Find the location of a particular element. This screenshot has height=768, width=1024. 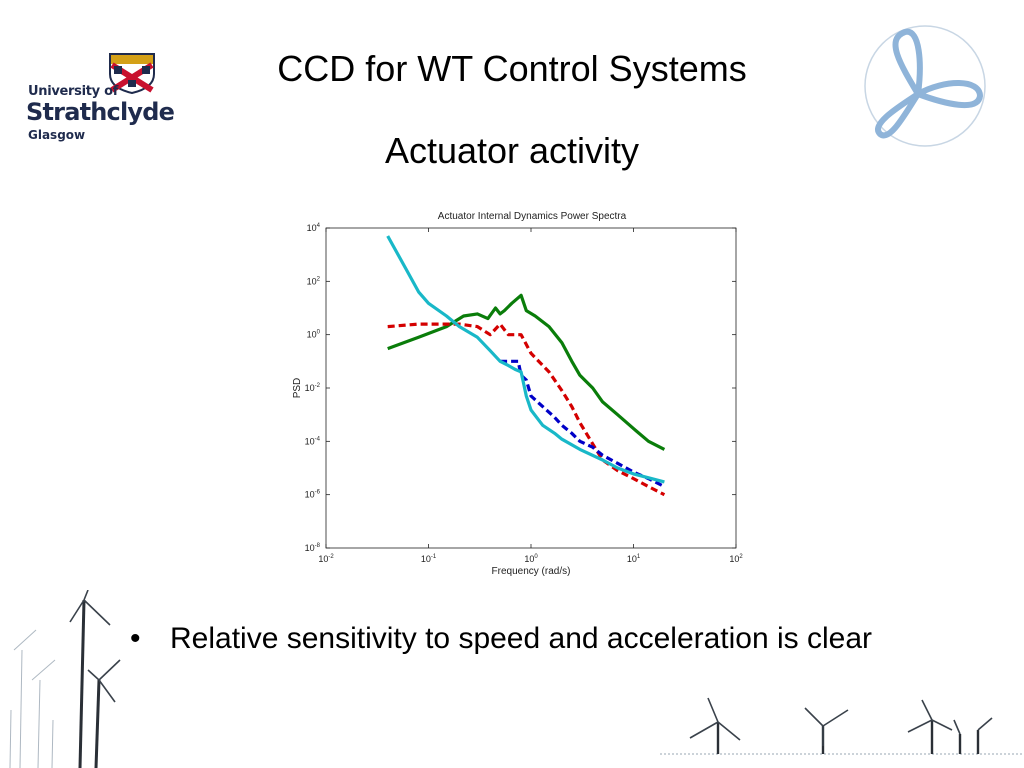

x-tick-label: 100 is located at coordinates (531, 559).